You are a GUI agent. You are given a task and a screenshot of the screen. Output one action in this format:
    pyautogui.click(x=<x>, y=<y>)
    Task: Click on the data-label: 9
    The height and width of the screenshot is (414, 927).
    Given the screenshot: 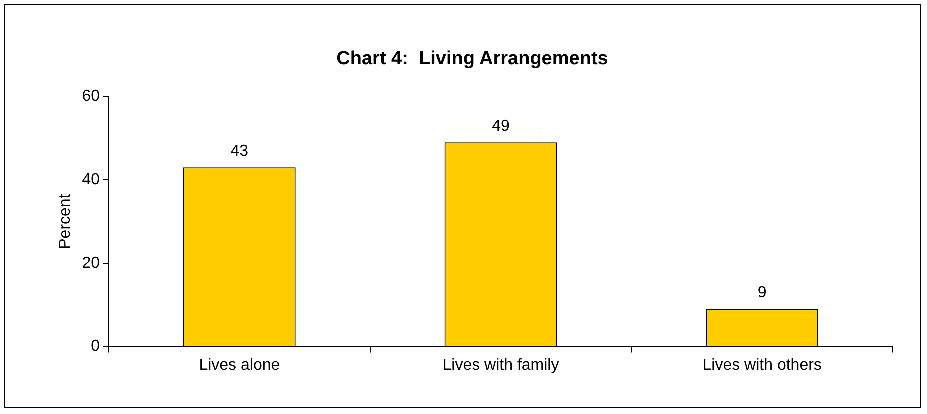 What is the action you would take?
    pyautogui.click(x=762, y=293)
    